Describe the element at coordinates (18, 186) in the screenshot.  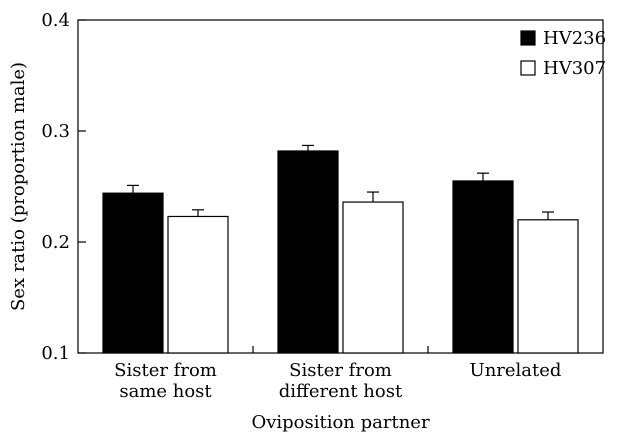
I see `y-axis-title: Sex ratio (proportion male)` at that location.